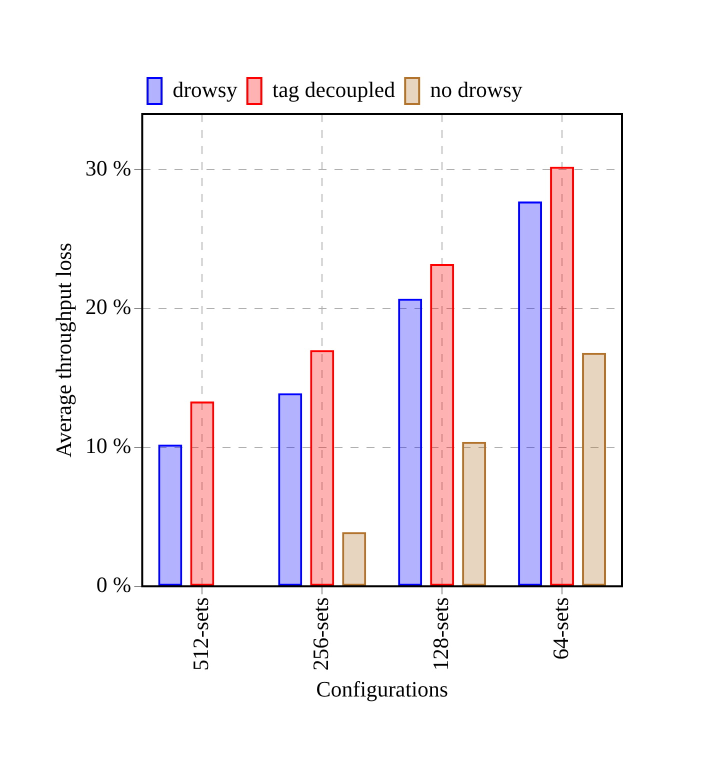 The height and width of the screenshot is (767, 725). I want to click on legend-label: tag decoupled, so click(334, 89).